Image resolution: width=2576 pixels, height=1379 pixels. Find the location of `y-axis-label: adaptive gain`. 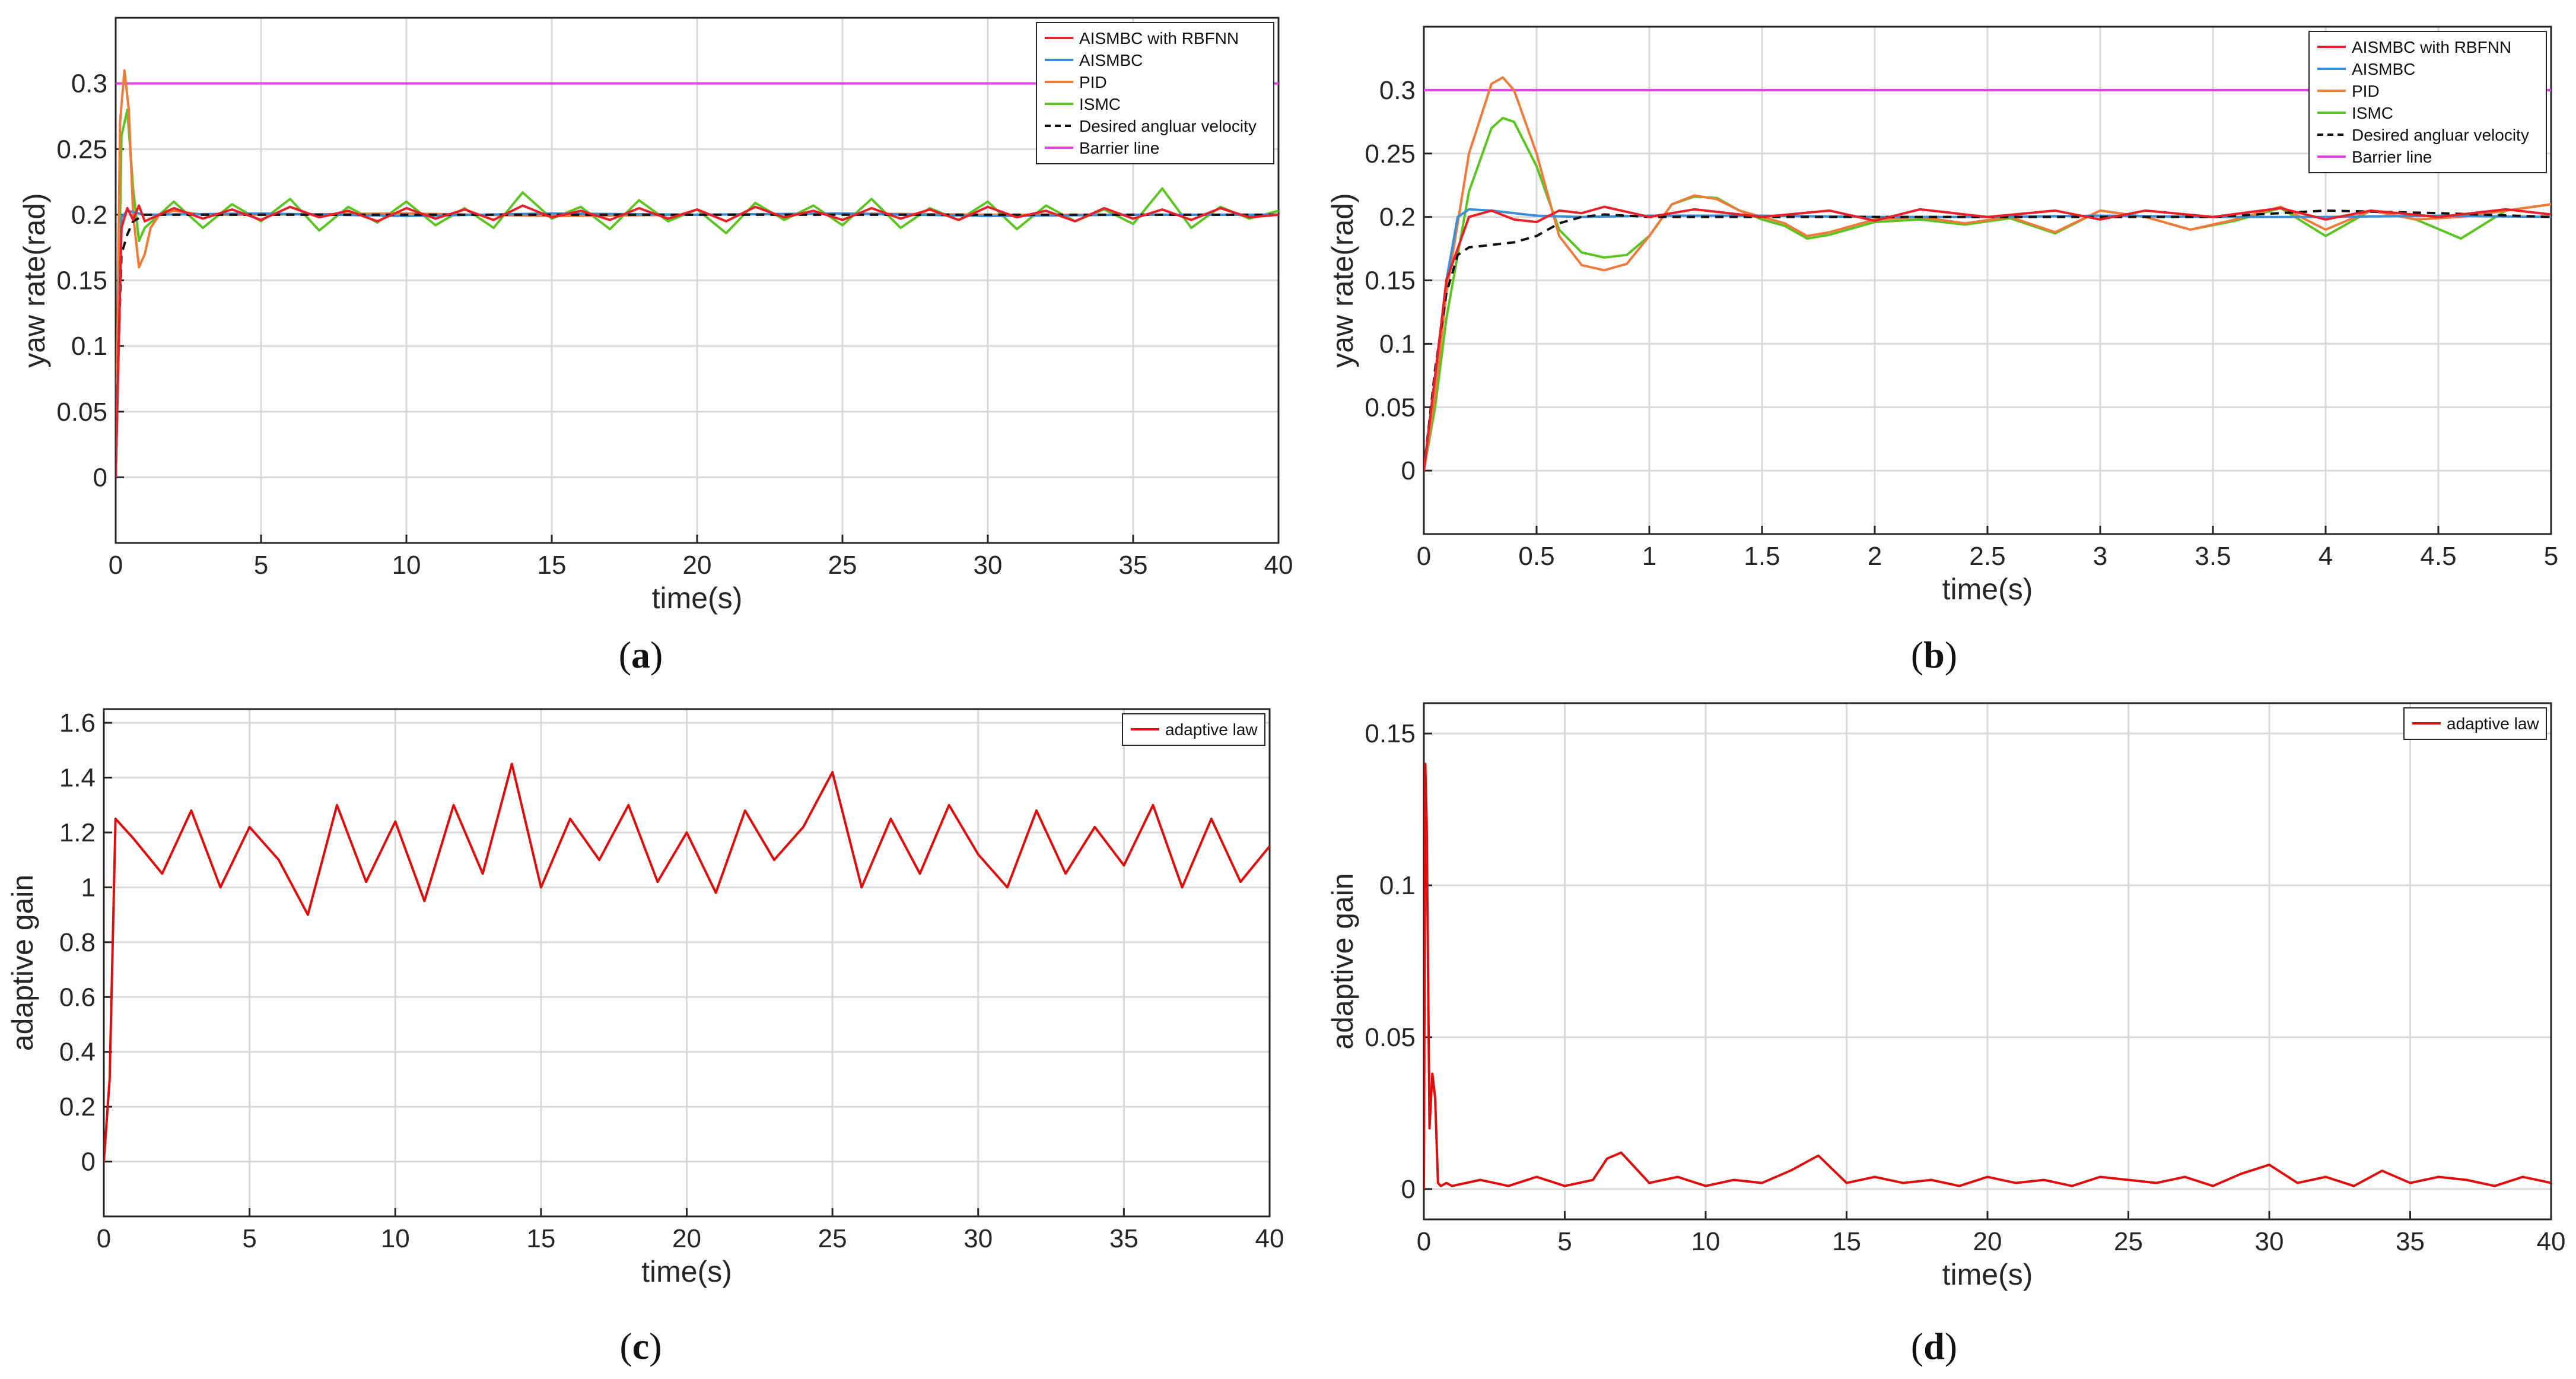

y-axis-label: adaptive gain is located at coordinates (1342, 961).